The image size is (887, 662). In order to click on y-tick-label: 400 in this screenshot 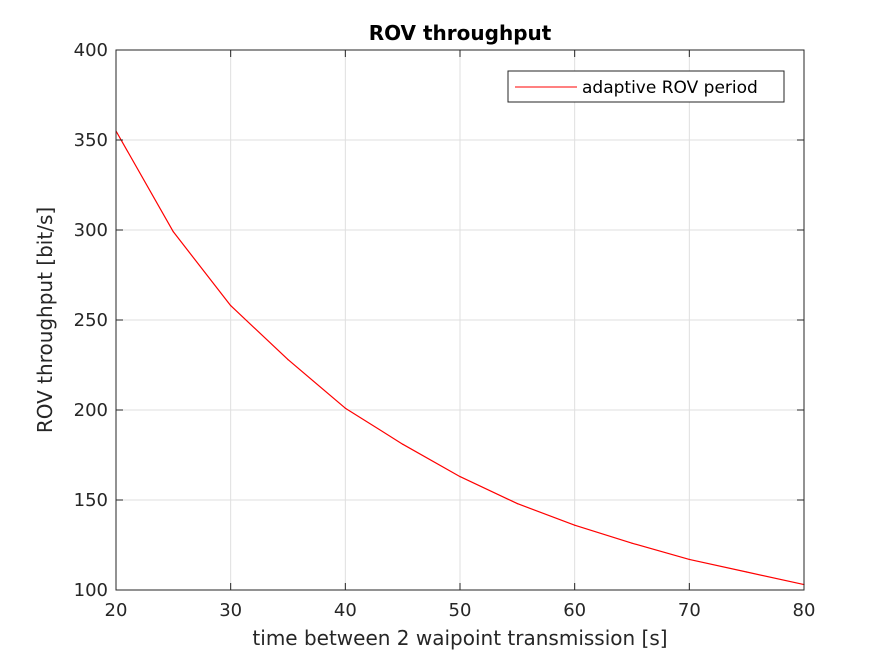, I will do `click(91, 50)`.